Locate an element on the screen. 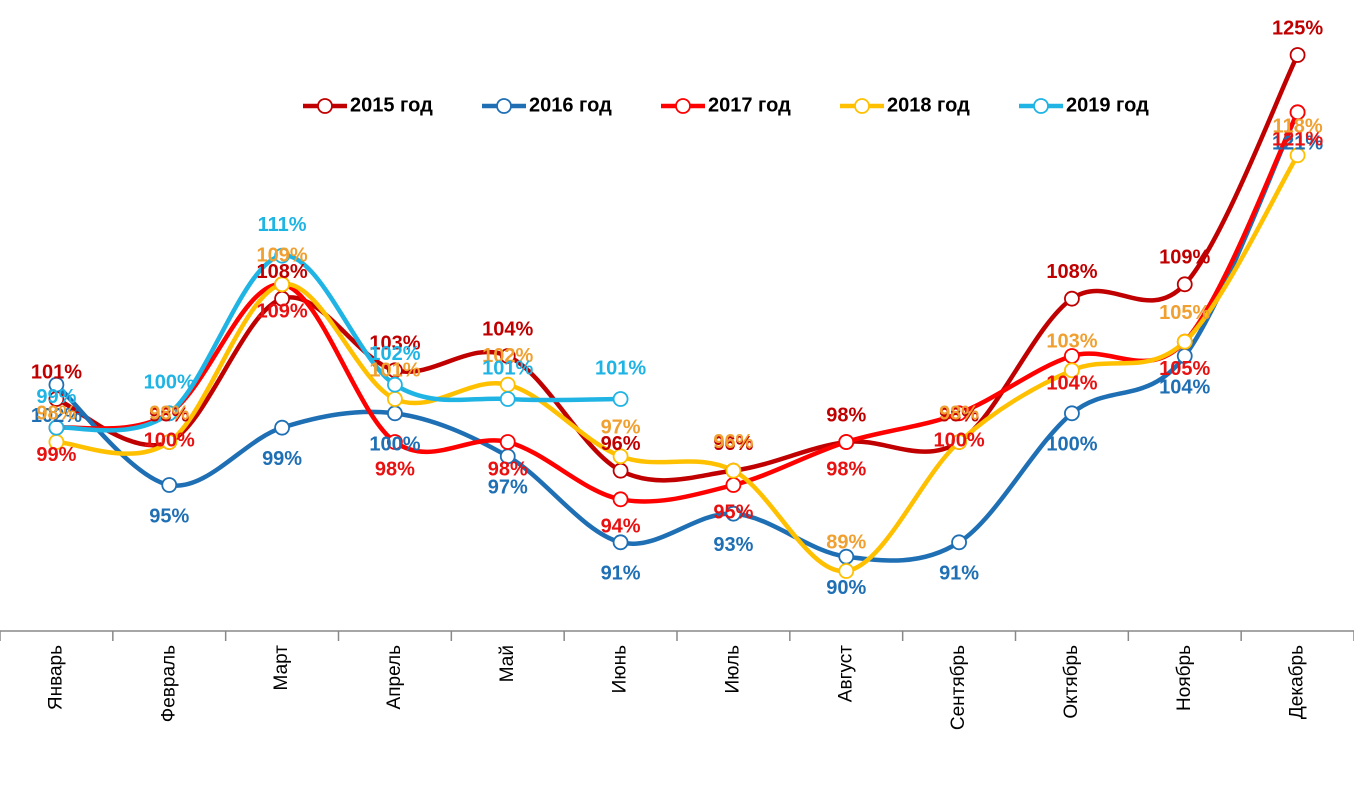 This screenshot has height=800, width=1354. value-label: 90% is located at coordinates (846, 588).